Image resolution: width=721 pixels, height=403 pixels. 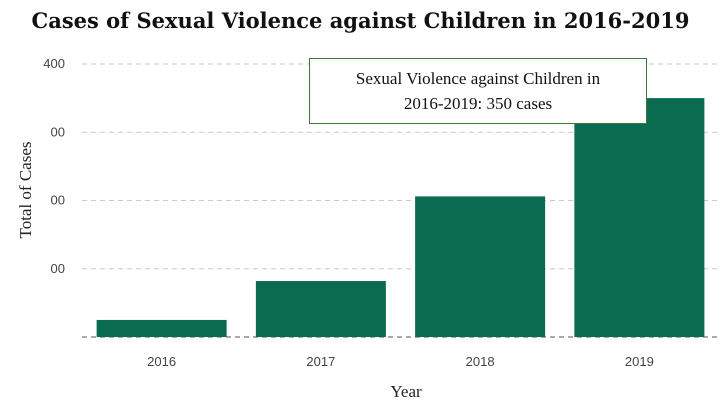 I want to click on bar-2016, so click(x=161, y=328).